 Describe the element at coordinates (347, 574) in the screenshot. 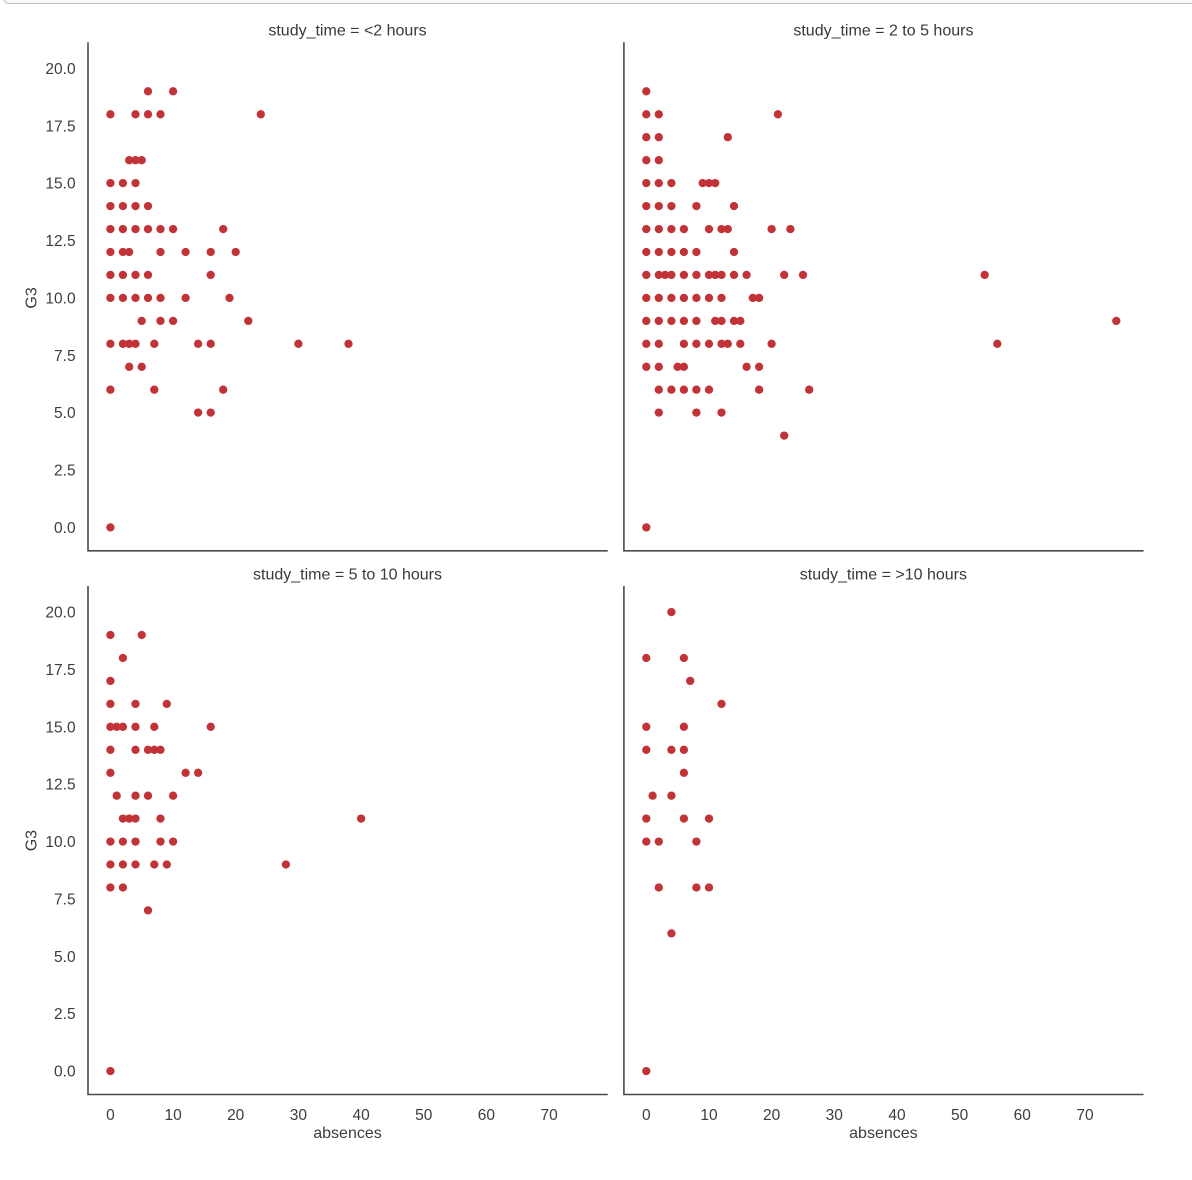

I see `svg-text: study_time = 5 to 10 hours` at that location.